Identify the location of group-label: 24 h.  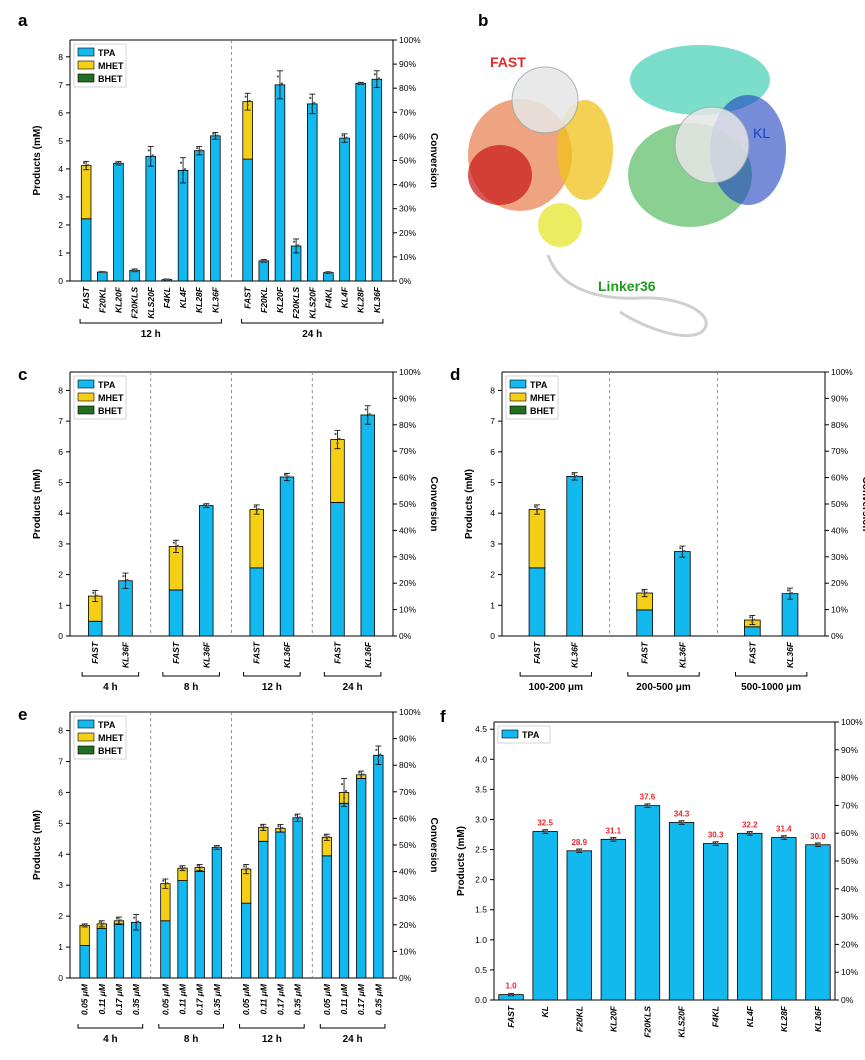
(312, 334).